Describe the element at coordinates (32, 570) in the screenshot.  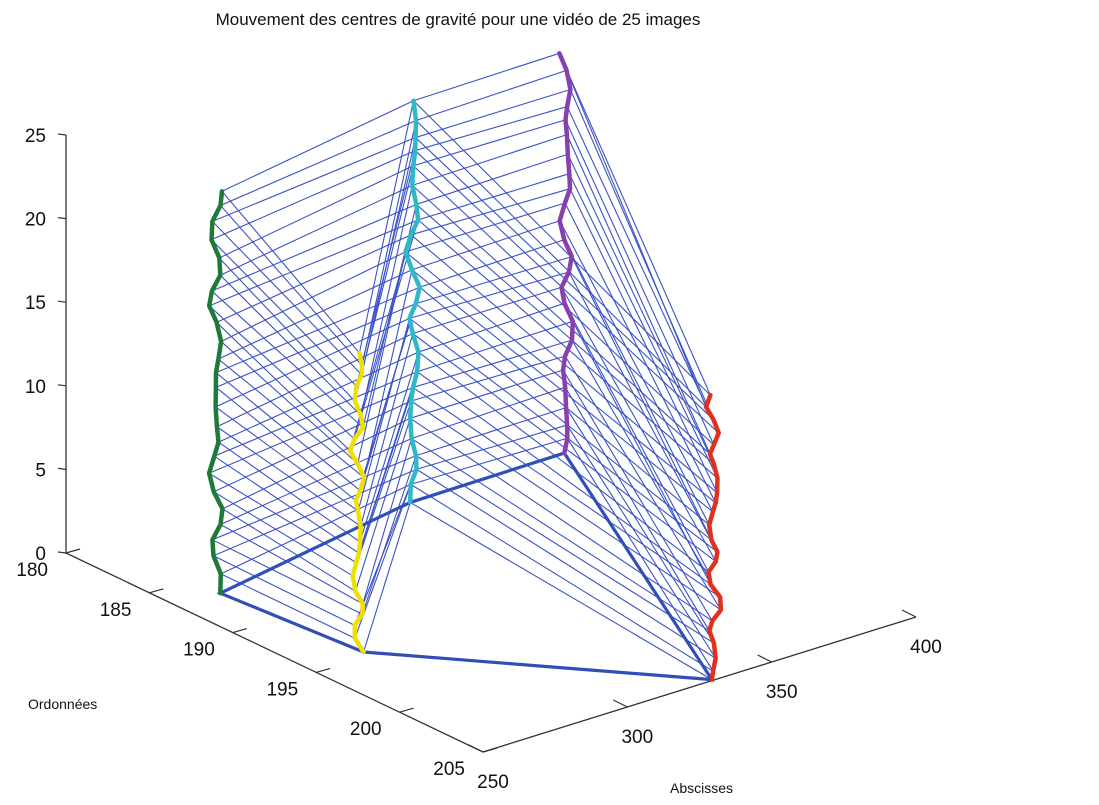
I see `y-tick-label: 180` at that location.